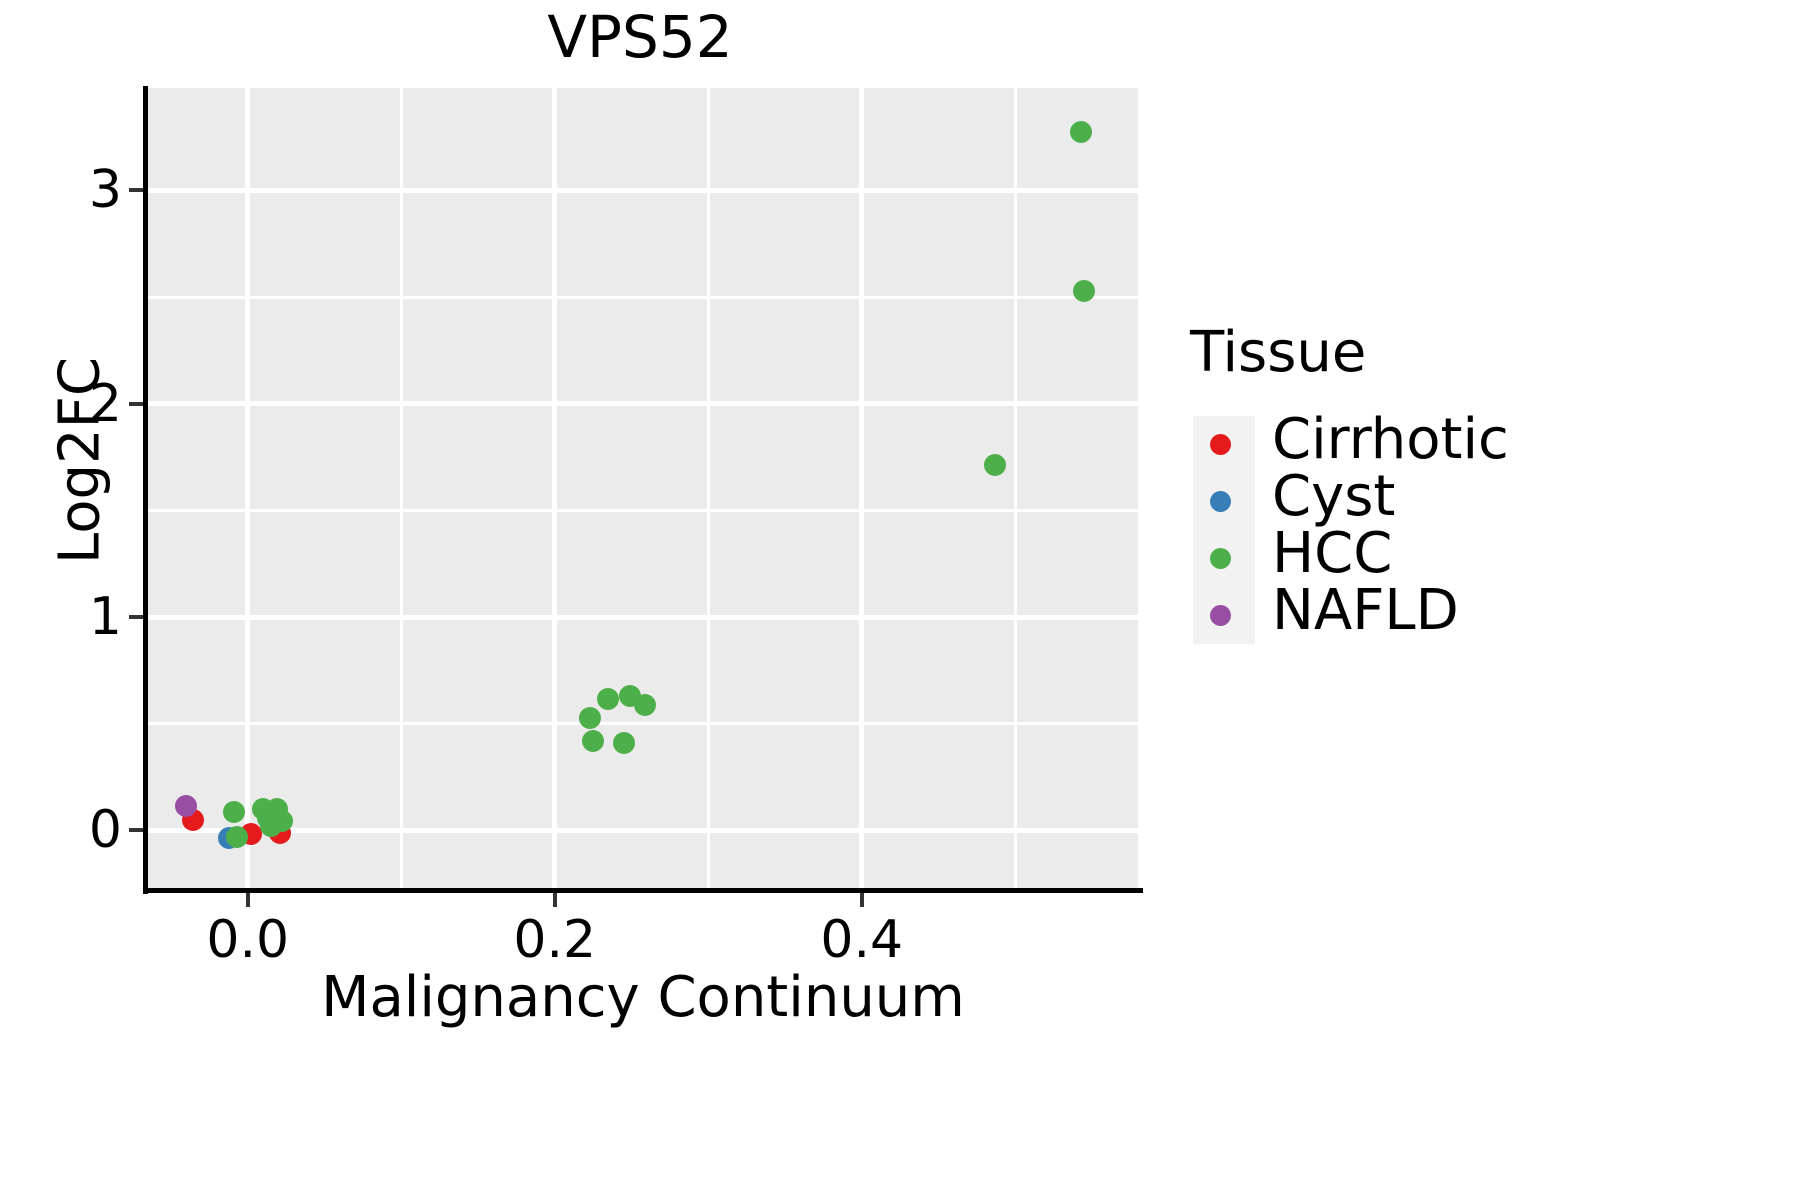 This screenshot has height=1200, width=1800. What do you see at coordinates (1490, 556) in the screenshot?
I see `legend-item-hcc: HCC` at bounding box center [1490, 556].